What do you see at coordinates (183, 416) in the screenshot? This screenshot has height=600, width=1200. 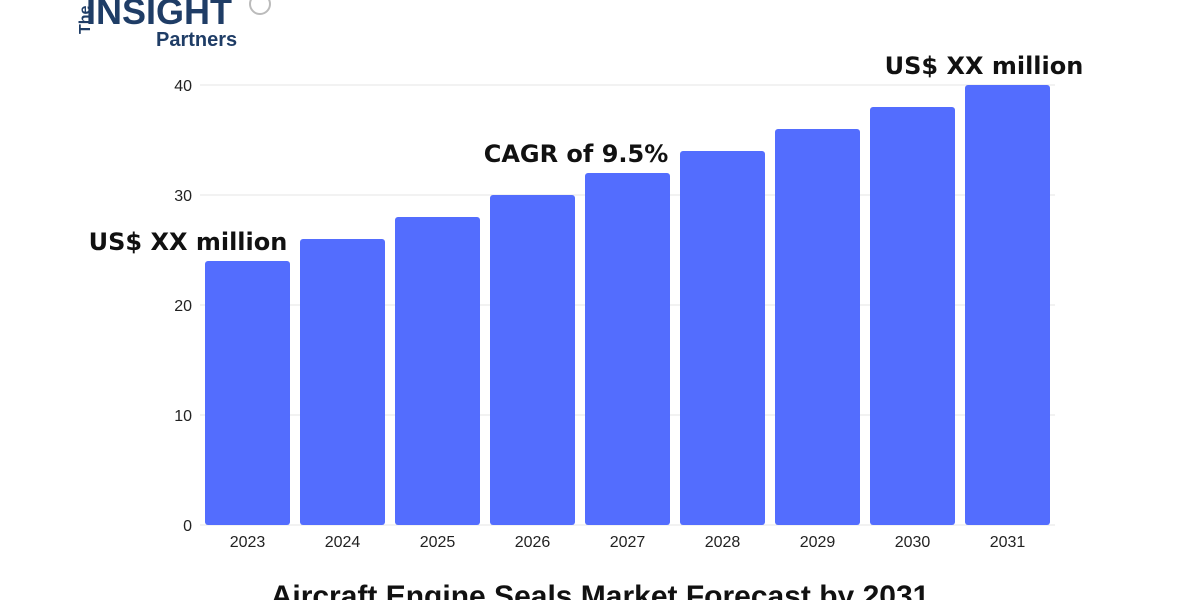 I see `y-tick-label: 10` at bounding box center [183, 416].